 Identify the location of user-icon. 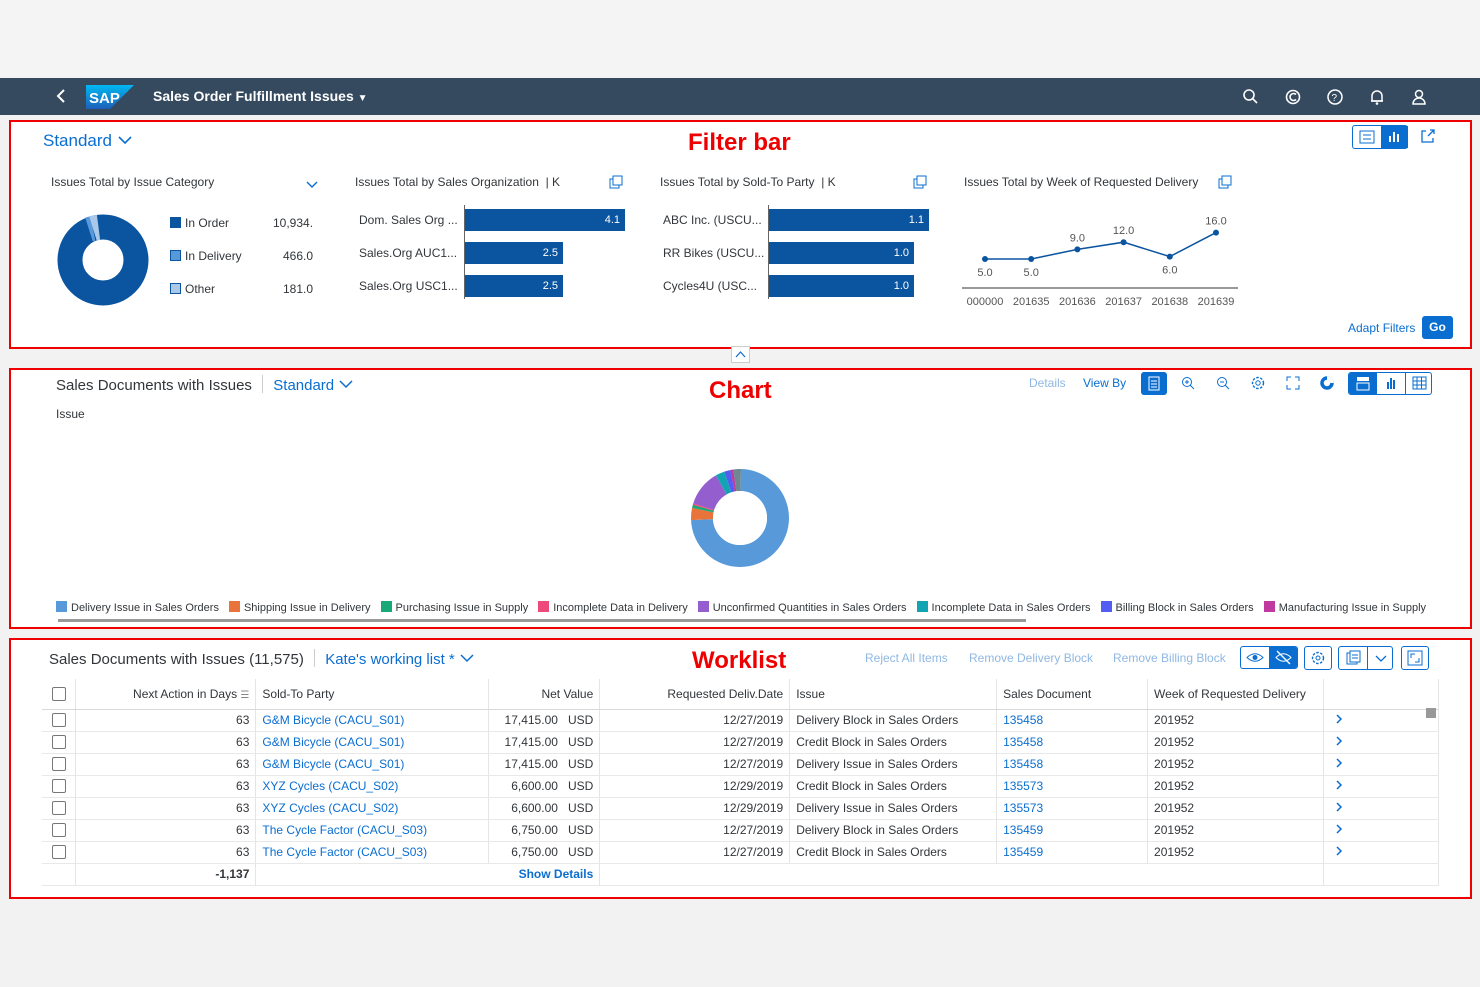
(1419, 97).